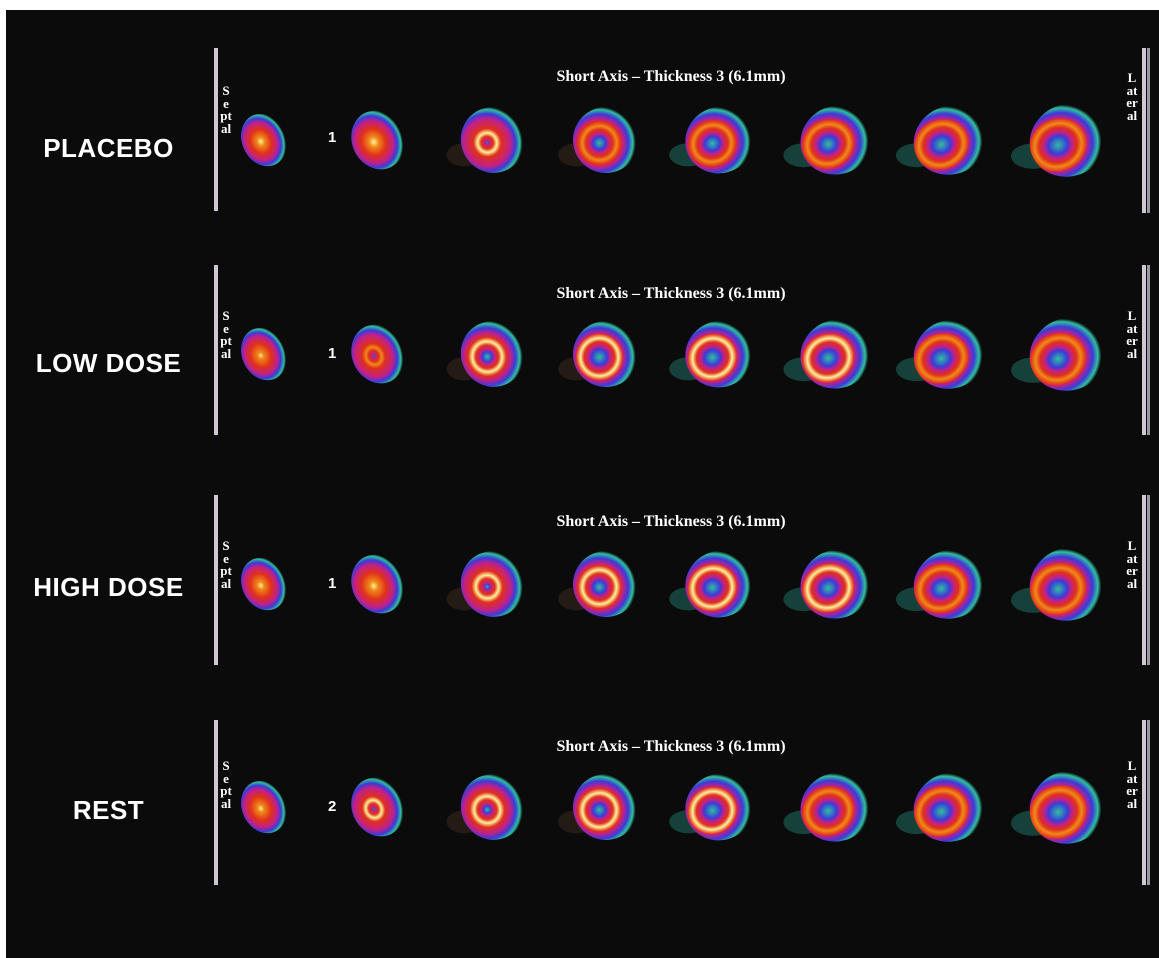 This screenshot has height=958, width=1159. Describe the element at coordinates (108, 363) in the screenshot. I see `row-label: LOW DOSE` at that location.